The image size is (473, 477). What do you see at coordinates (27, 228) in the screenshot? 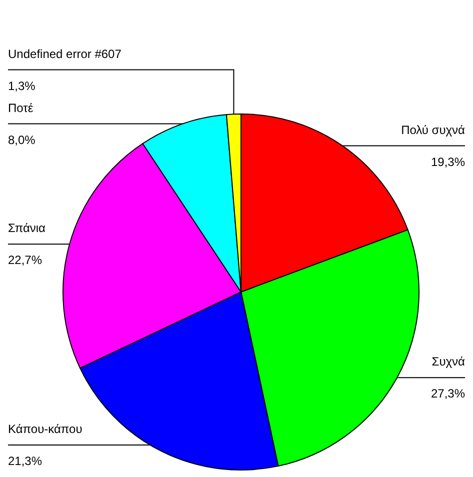
I see `slice-label: Σπάνια` at bounding box center [27, 228].